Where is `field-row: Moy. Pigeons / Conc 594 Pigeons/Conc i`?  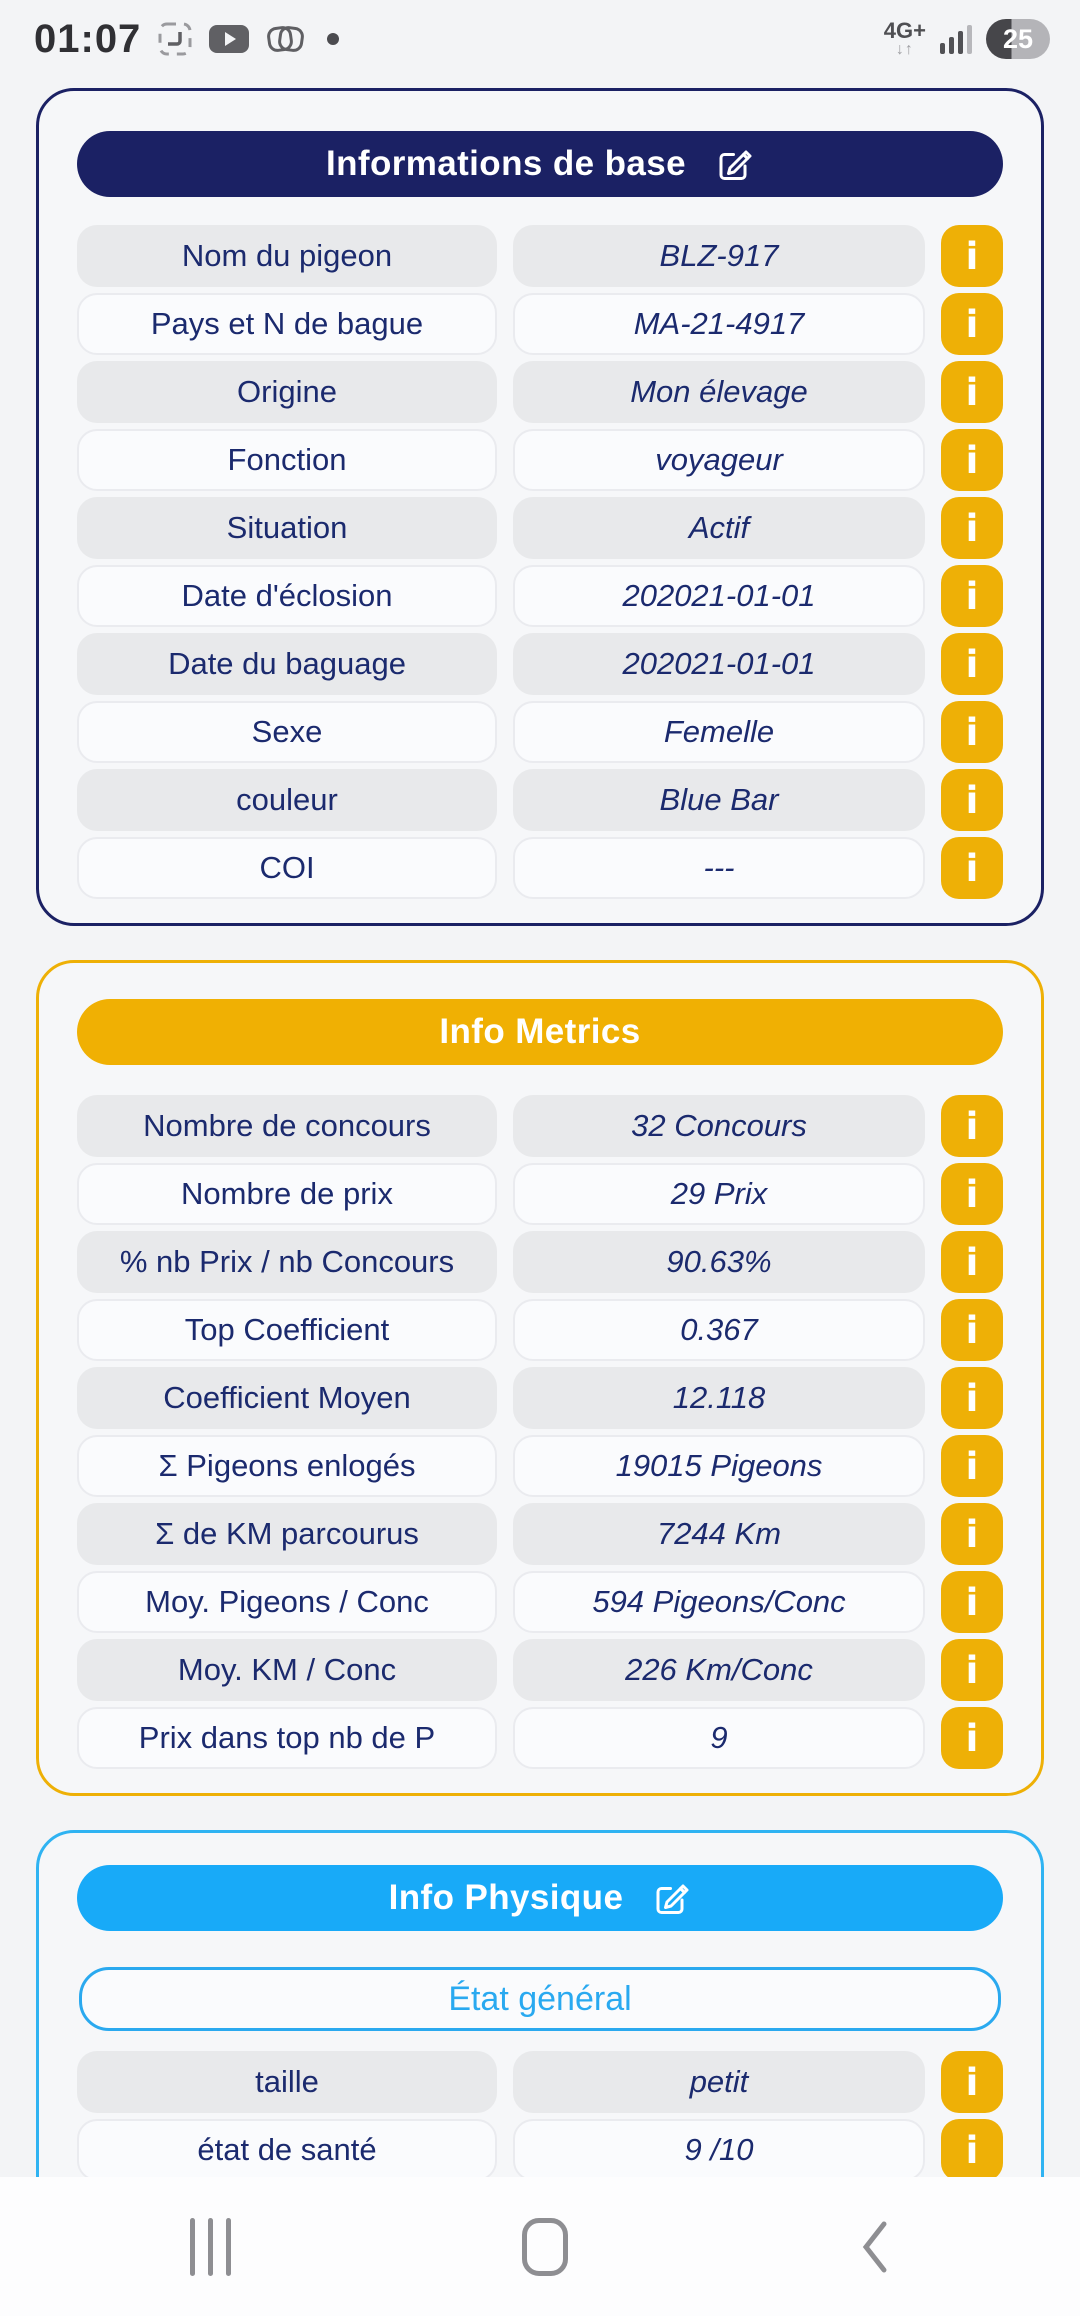 field-row: Moy. Pigeons / Conc 594 Pigeons/Conc i is located at coordinates (540, 1602).